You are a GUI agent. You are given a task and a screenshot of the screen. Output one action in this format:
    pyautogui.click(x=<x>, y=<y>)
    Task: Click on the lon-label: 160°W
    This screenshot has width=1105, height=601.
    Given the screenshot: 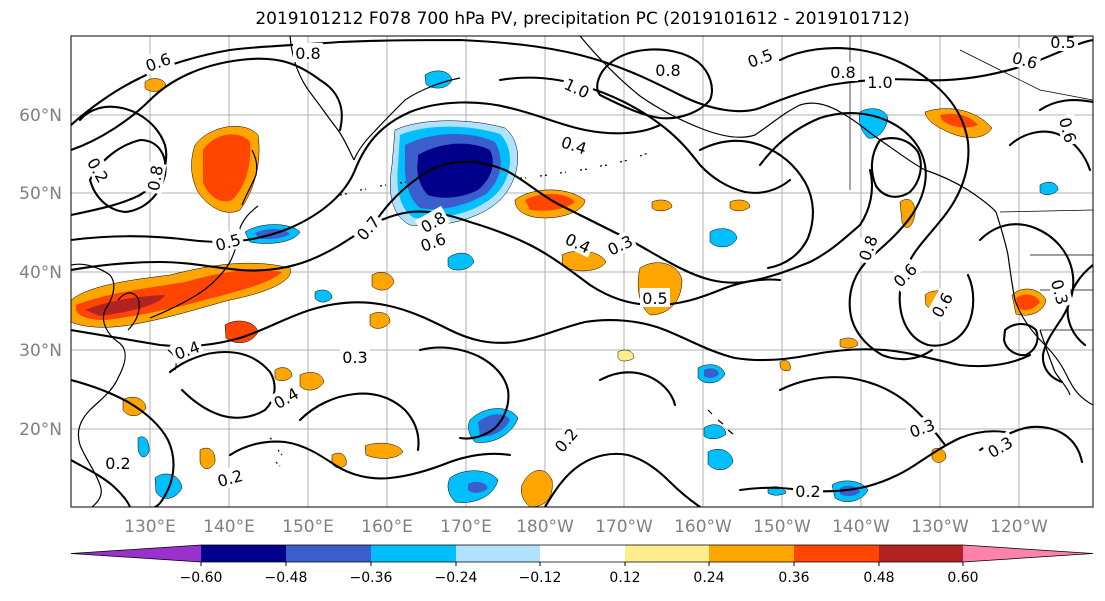 What is the action you would take?
    pyautogui.click(x=703, y=527)
    